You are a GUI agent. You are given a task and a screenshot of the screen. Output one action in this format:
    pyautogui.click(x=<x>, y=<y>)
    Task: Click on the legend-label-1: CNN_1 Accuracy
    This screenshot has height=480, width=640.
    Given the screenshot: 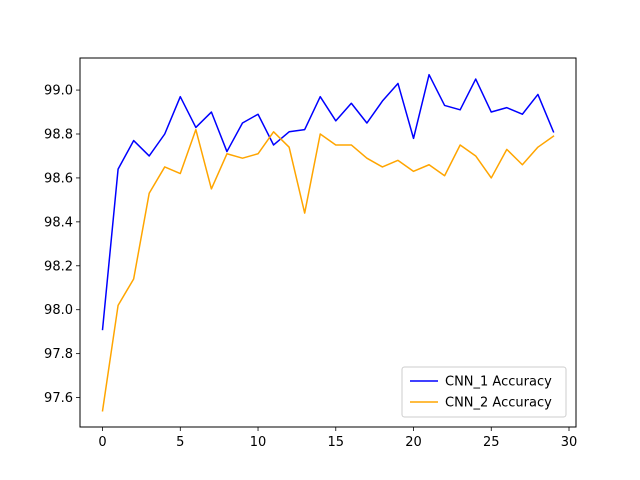 What is the action you would take?
    pyautogui.click(x=498, y=382)
    